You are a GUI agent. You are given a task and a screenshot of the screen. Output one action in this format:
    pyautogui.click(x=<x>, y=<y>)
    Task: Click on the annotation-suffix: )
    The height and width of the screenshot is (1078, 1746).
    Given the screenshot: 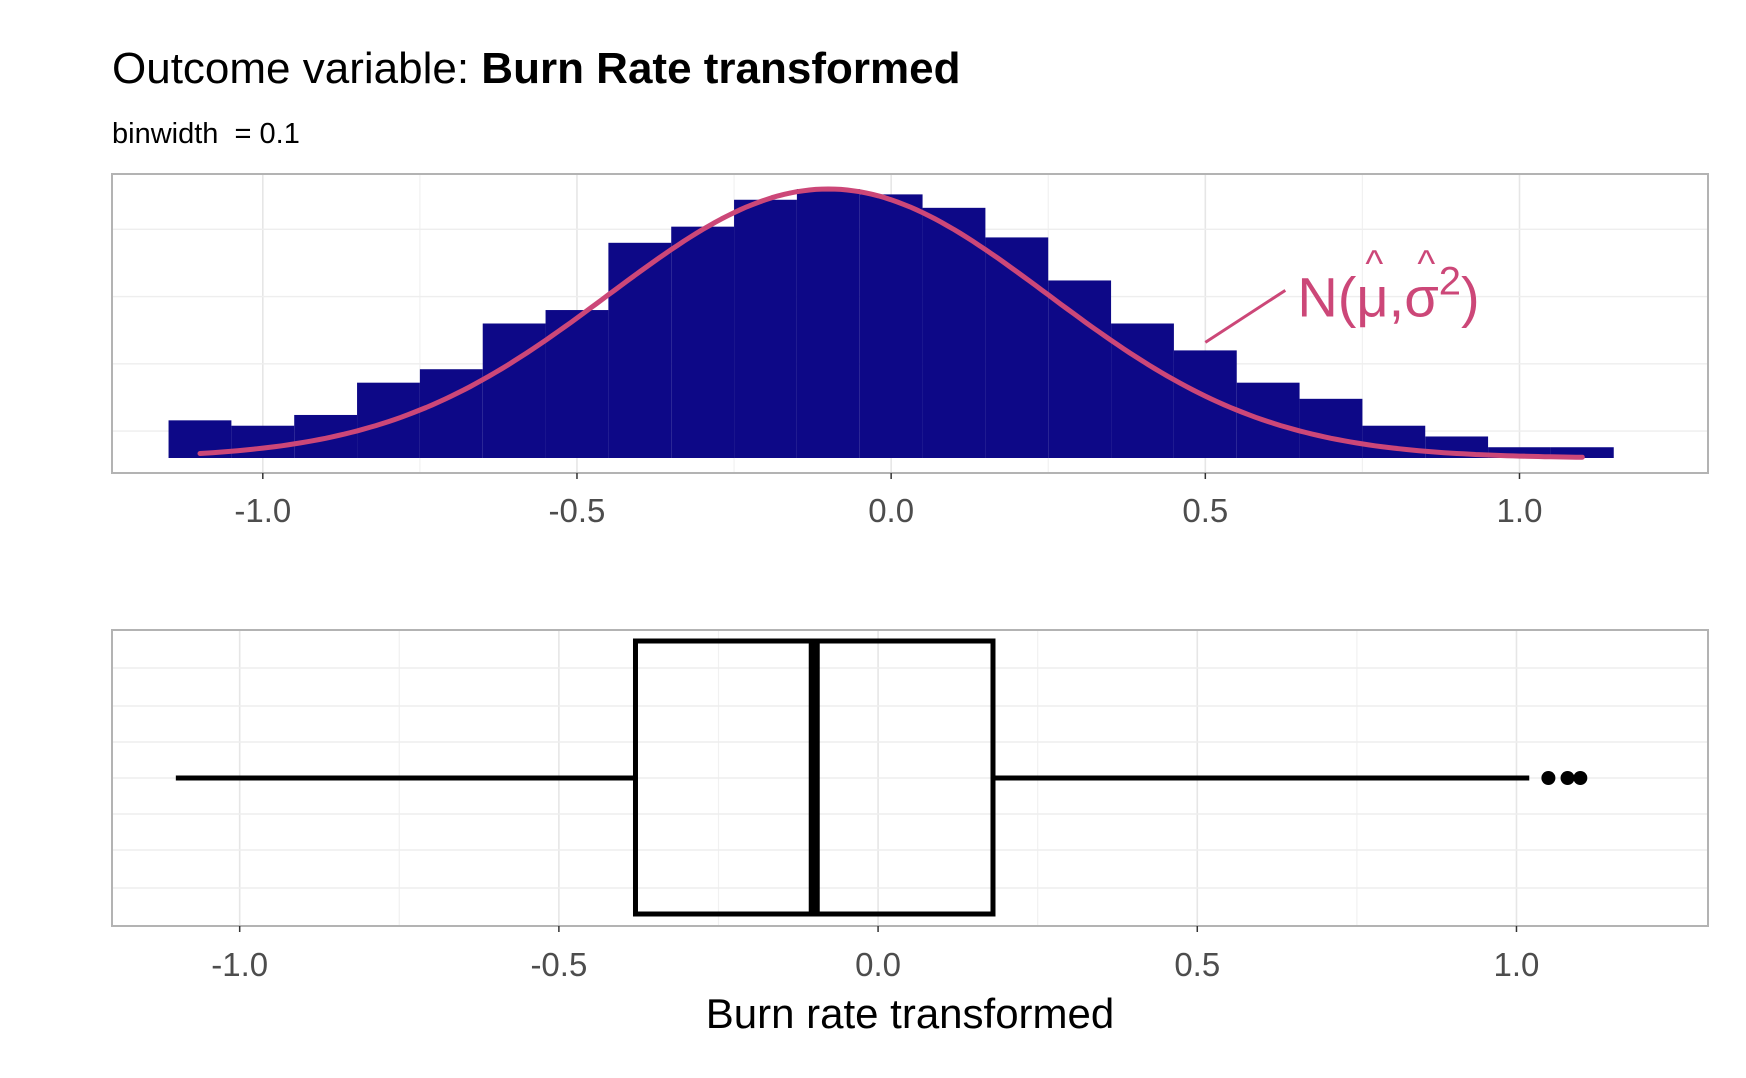 What is the action you would take?
    pyautogui.click(x=1470, y=296)
    